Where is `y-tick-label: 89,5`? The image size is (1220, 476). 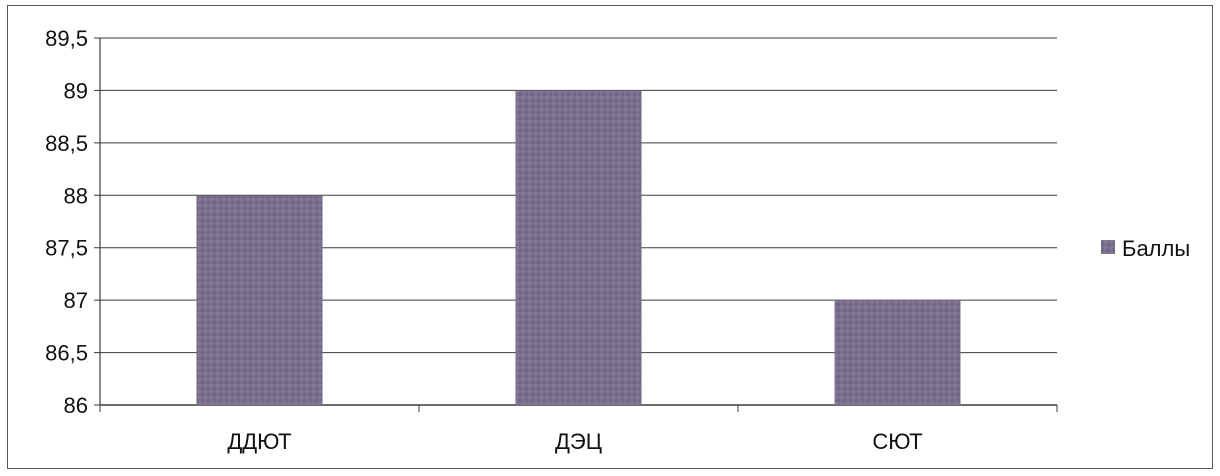
y-tick-label: 89,5 is located at coordinates (66, 38).